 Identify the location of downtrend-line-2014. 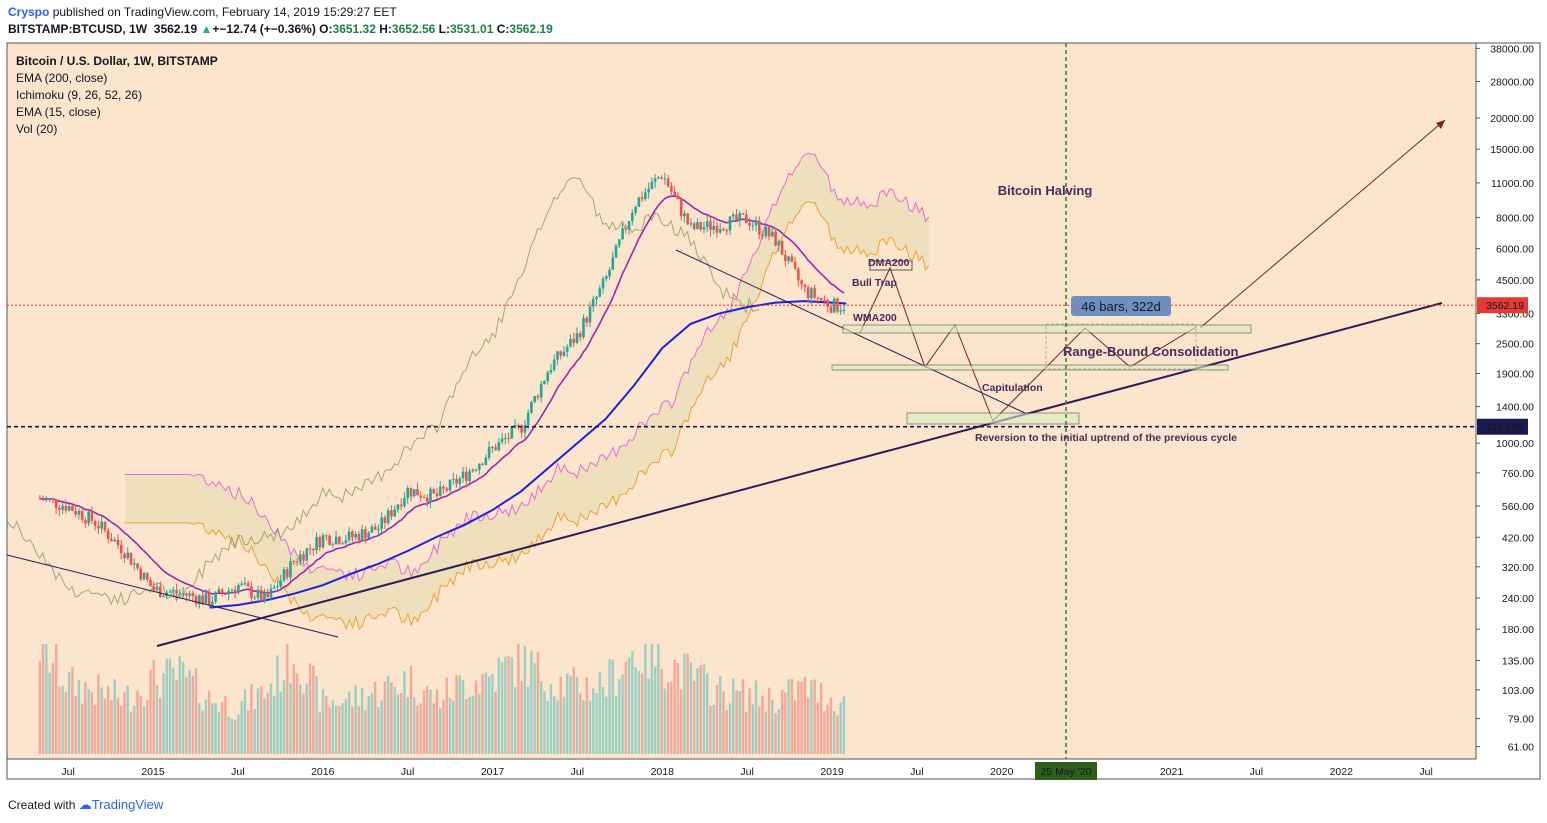
(172, 596).